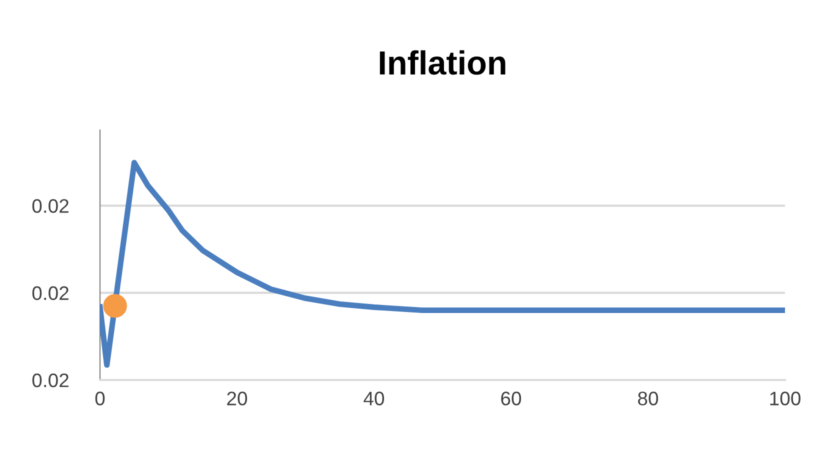  What do you see at coordinates (785, 399) in the screenshot?
I see `x-tick-label: 100` at bounding box center [785, 399].